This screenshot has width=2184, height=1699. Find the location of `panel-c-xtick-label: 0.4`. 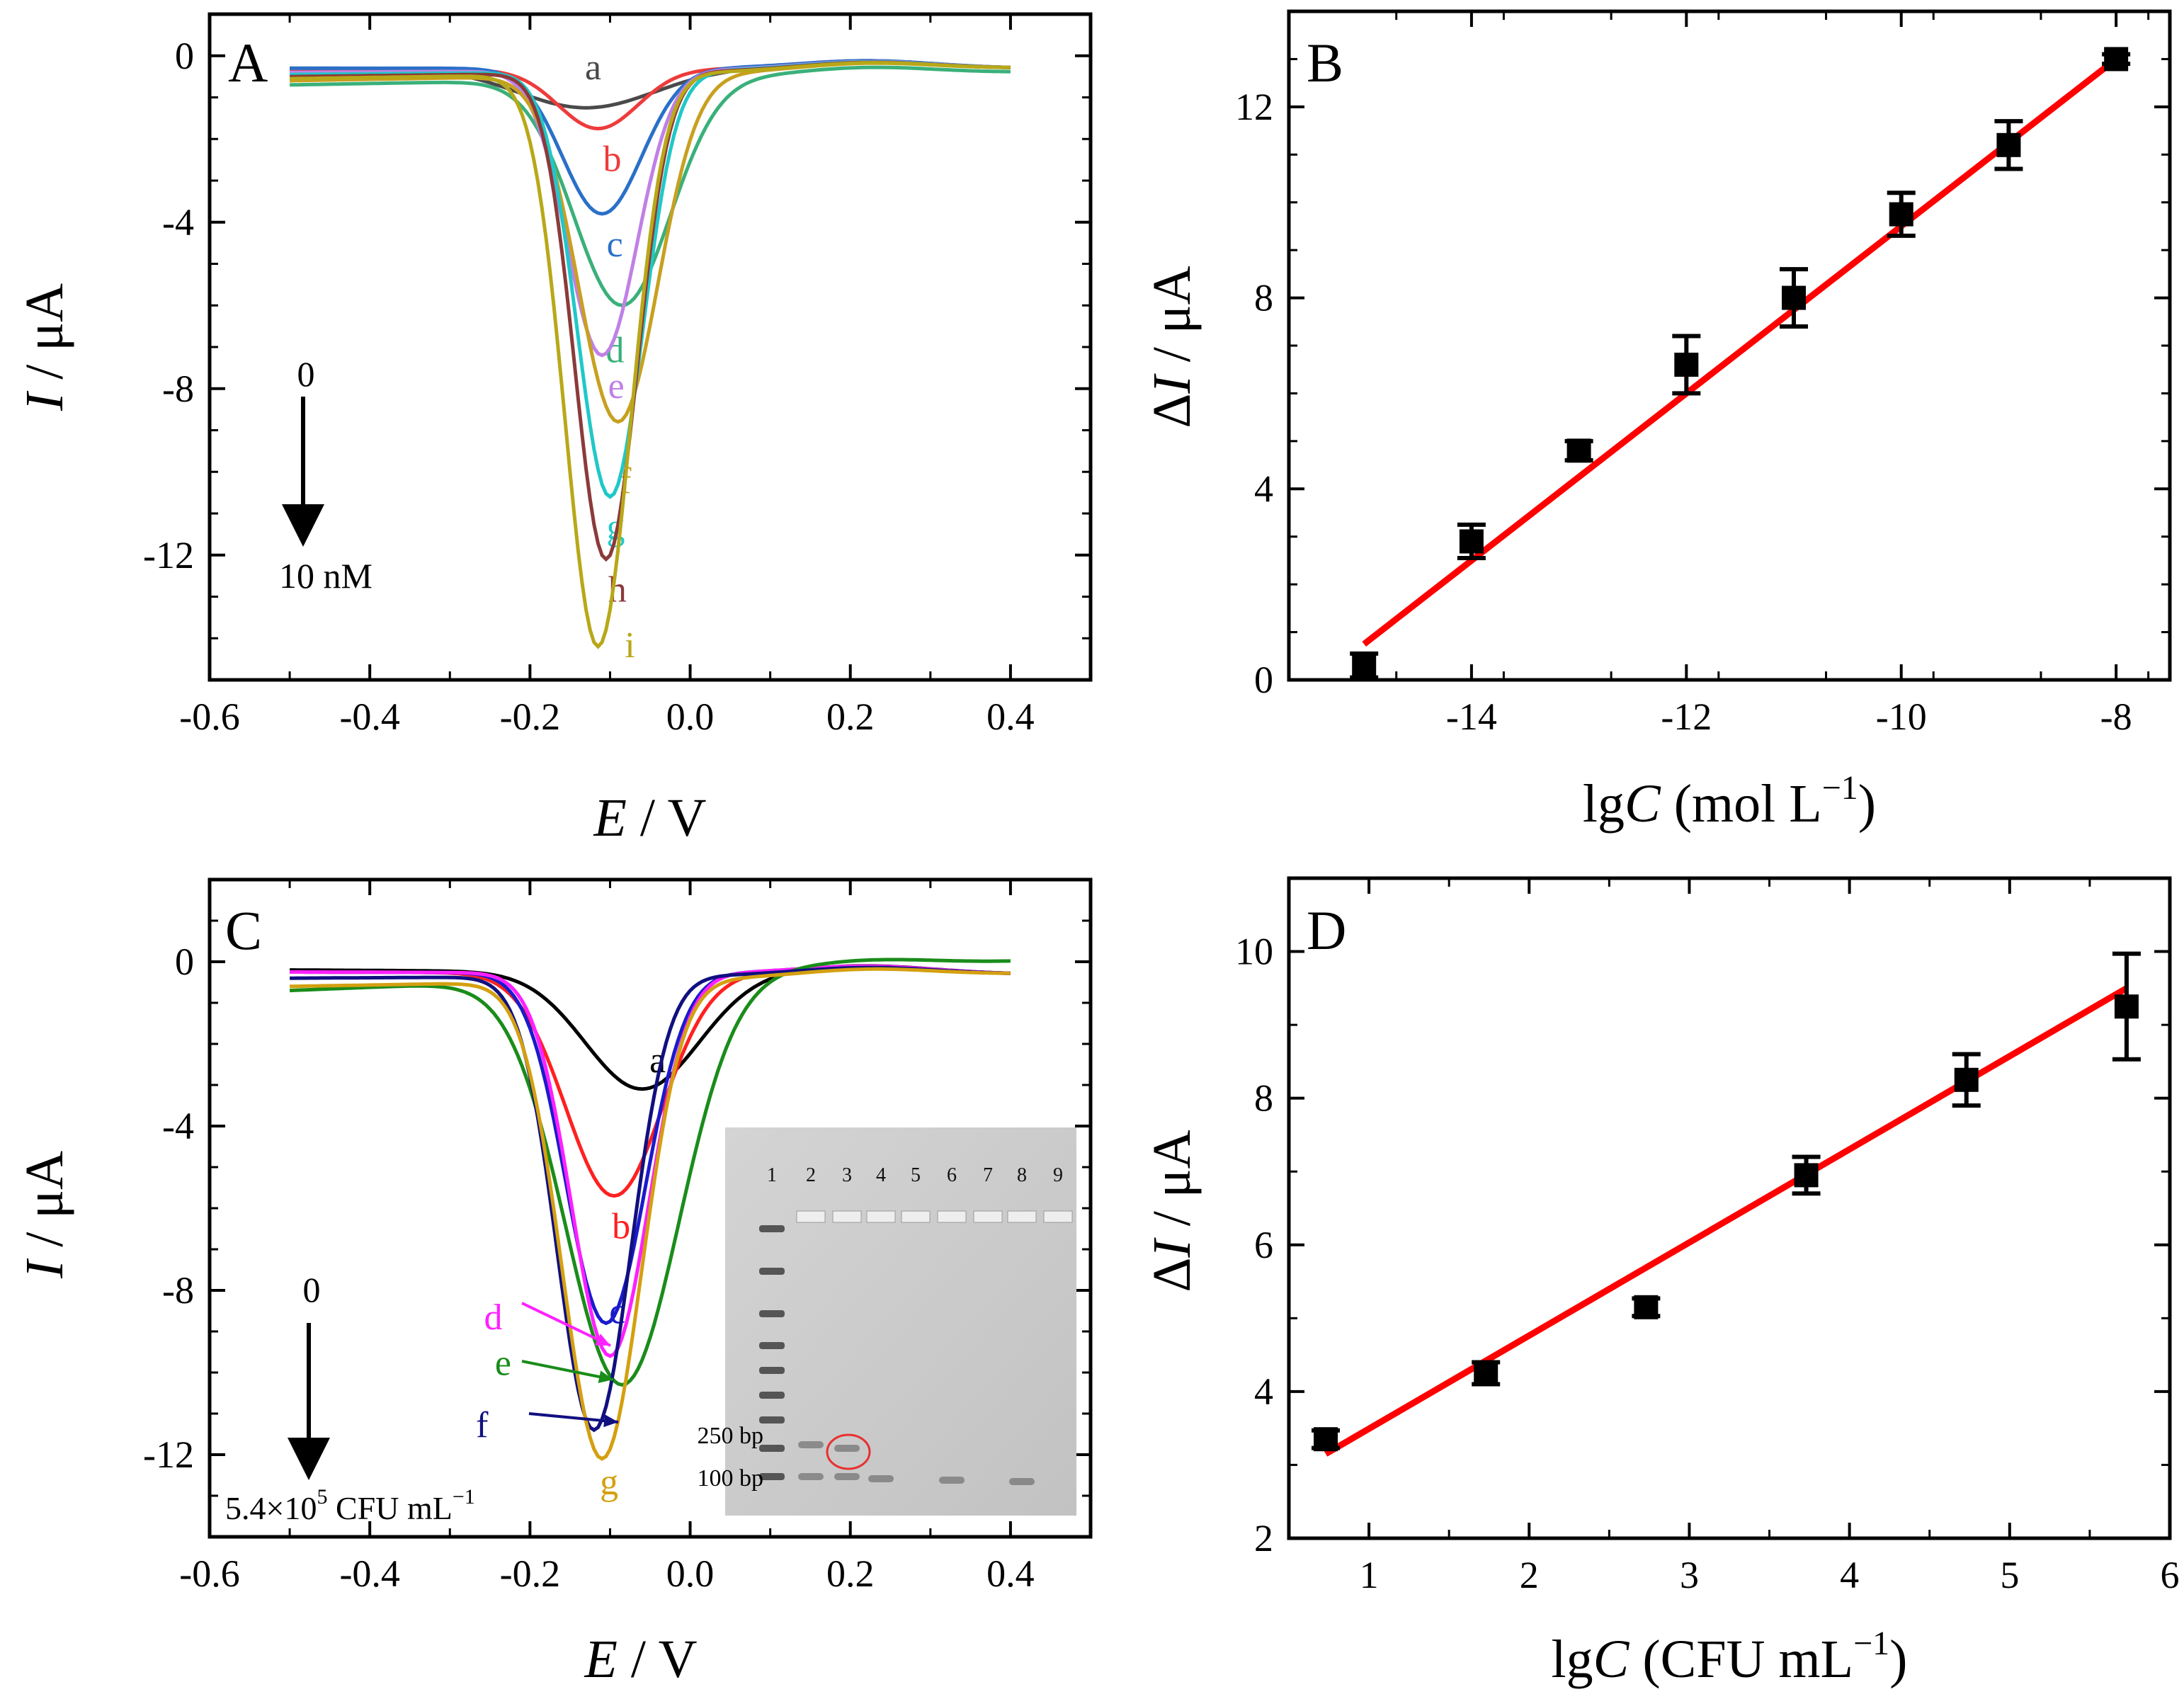

panel-c-xtick-label: 0.4 is located at coordinates (1011, 1573).